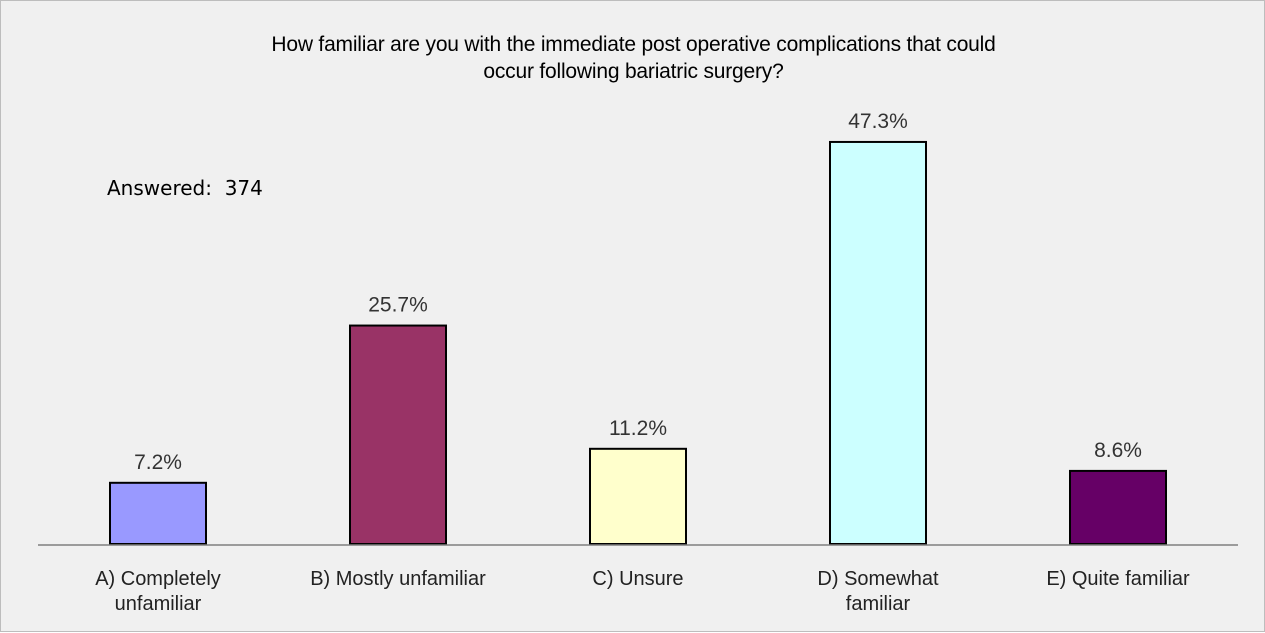  Describe the element at coordinates (1118, 507) in the screenshot. I see `bar-e` at that location.